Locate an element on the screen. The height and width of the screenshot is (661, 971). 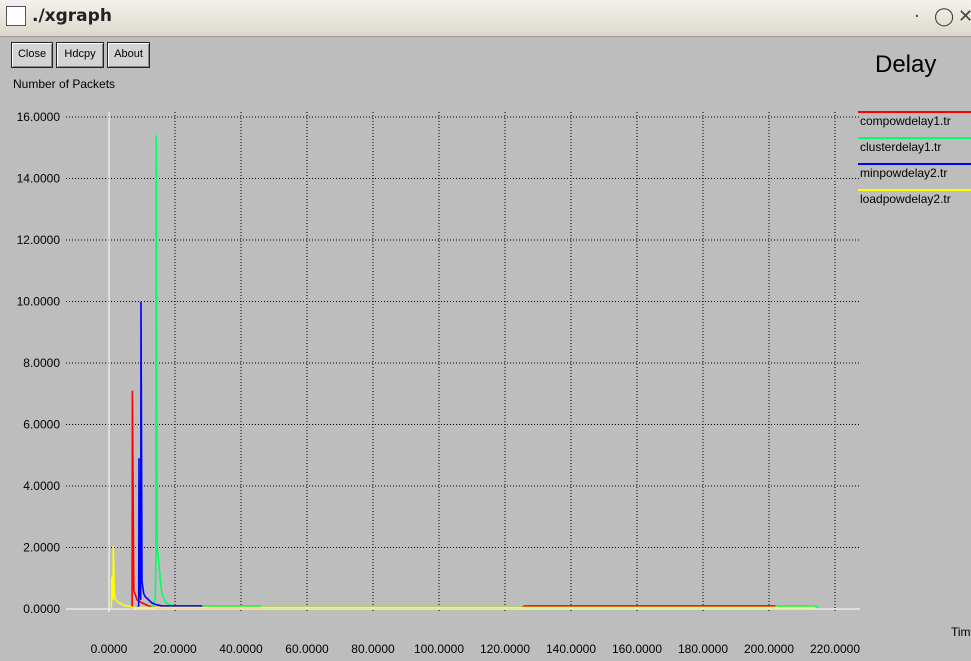
legend-entry: compowdelay1.tr is located at coordinates (905, 121).